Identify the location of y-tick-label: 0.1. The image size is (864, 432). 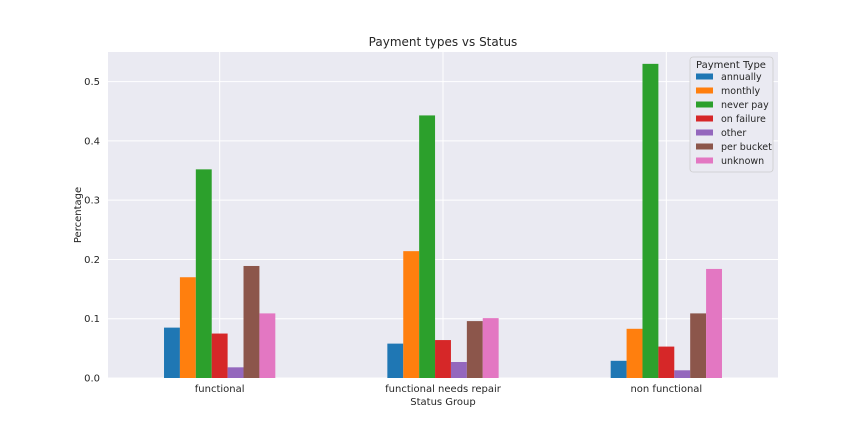
(92, 319).